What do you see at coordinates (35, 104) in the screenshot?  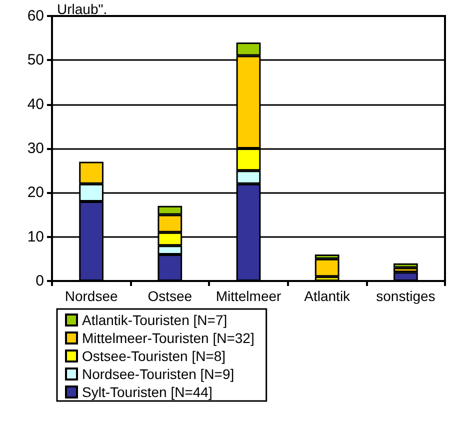 I see `y-tick-label: 40` at bounding box center [35, 104].